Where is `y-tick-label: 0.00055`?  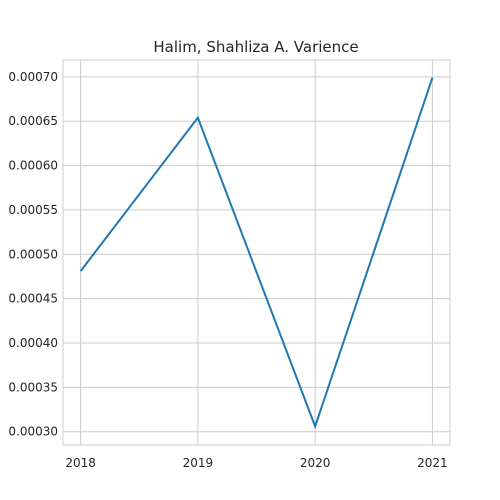
y-tick-label: 0.00055 is located at coordinates (33, 210).